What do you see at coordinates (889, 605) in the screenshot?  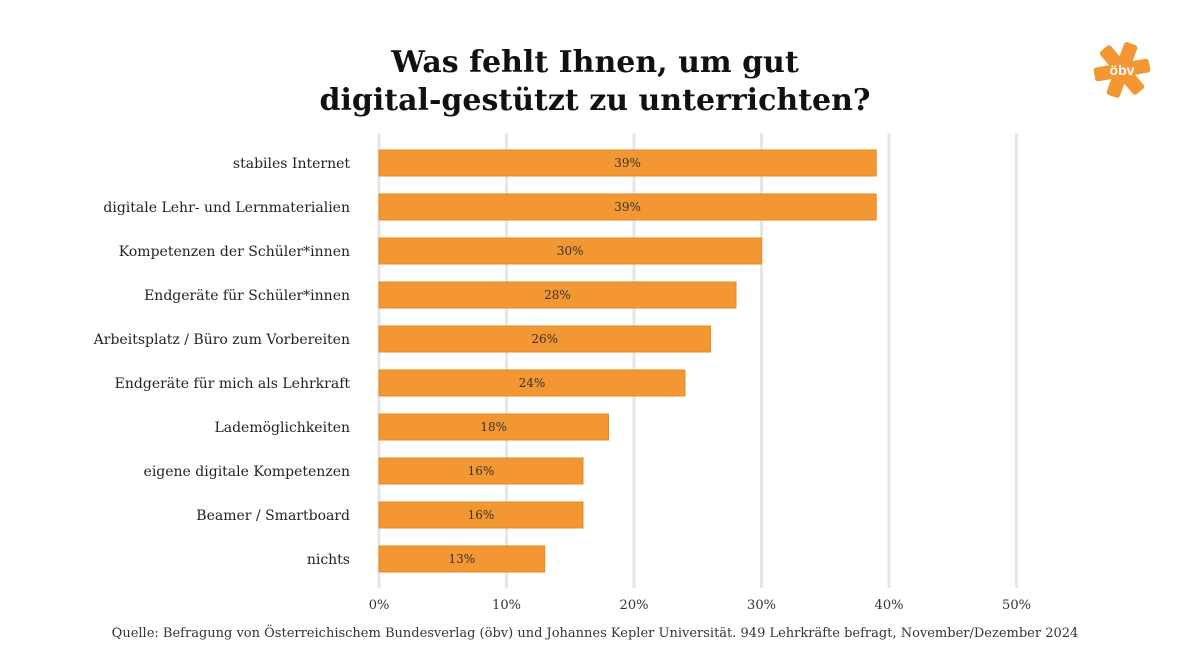 I see `x-tick-label-40: 40%` at bounding box center [889, 605].